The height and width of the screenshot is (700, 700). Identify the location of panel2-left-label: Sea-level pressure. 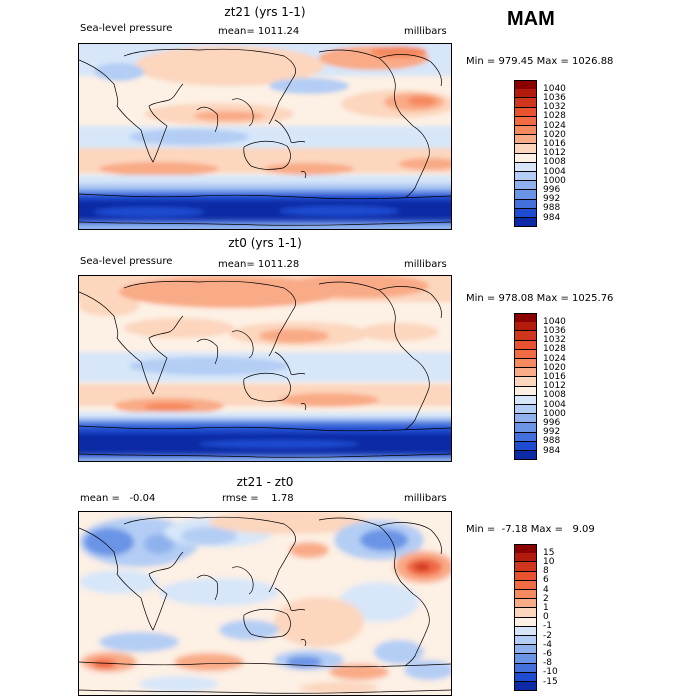
(126, 261).